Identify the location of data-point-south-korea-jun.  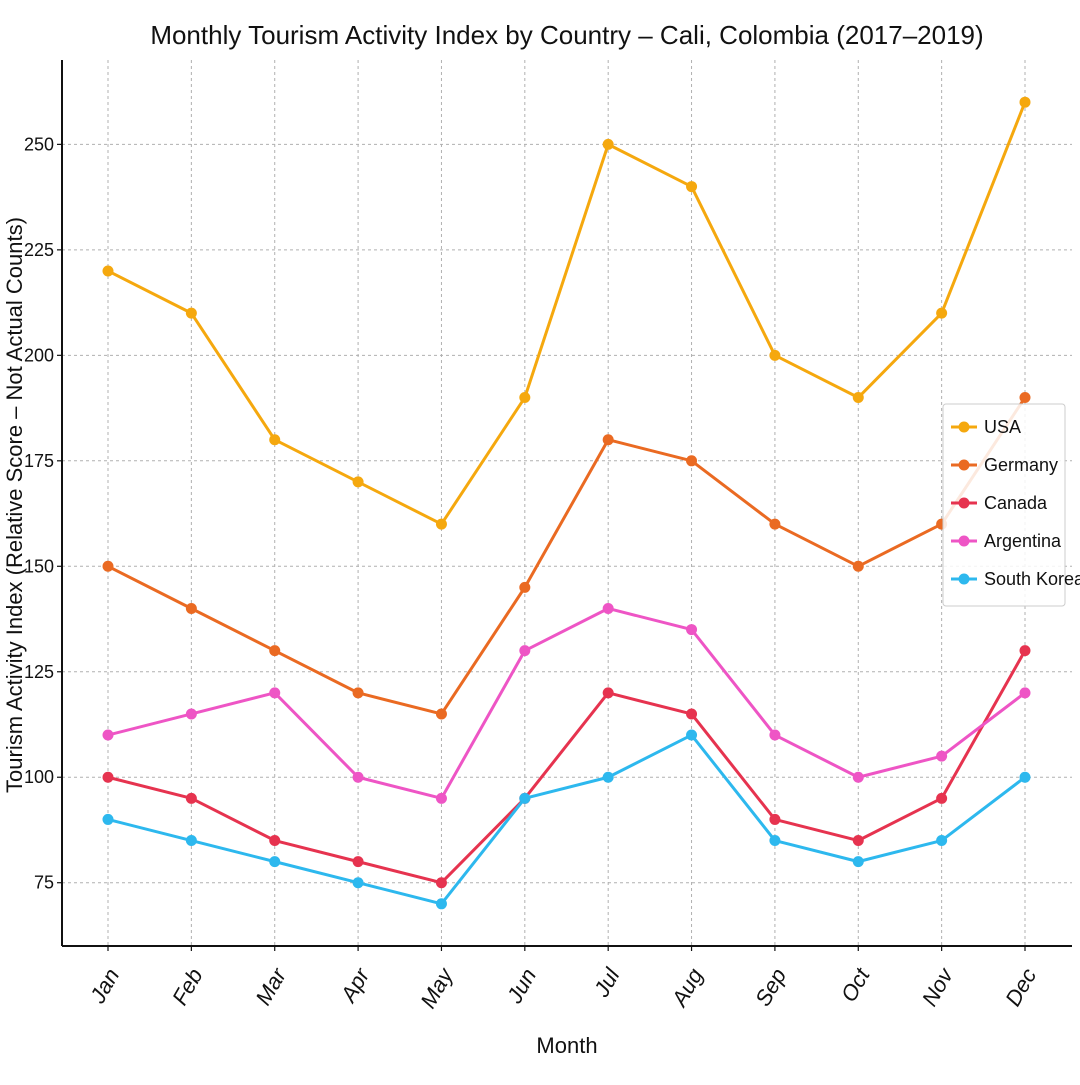
(525, 798).